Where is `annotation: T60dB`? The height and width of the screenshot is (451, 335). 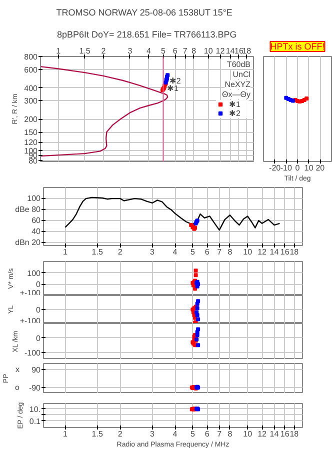 annotation: T60dB is located at coordinates (238, 64).